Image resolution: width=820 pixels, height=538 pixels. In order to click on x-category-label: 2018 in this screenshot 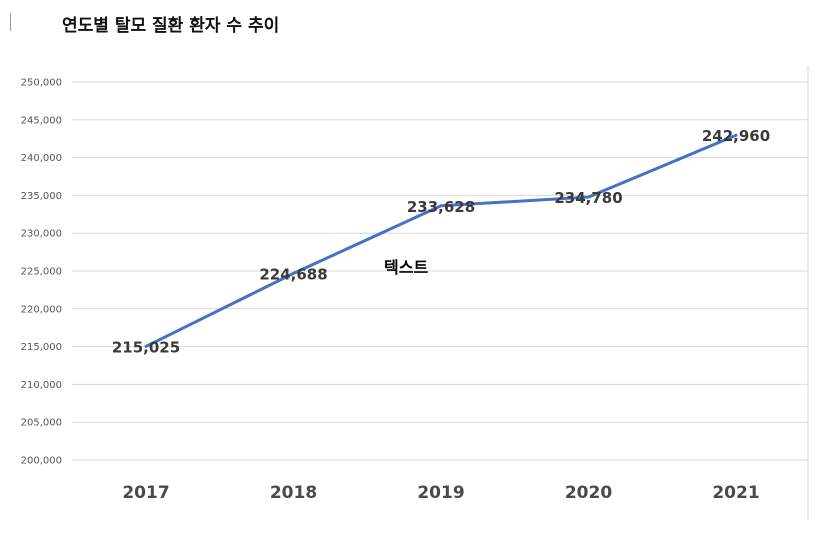, I will do `click(293, 493)`.